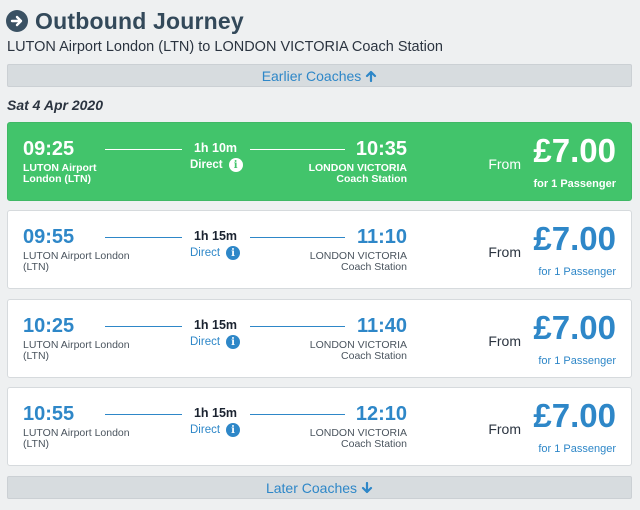 The width and height of the screenshot is (640, 510). Describe the element at coordinates (381, 414) in the screenshot. I see `arrival-time: 12:10` at that location.